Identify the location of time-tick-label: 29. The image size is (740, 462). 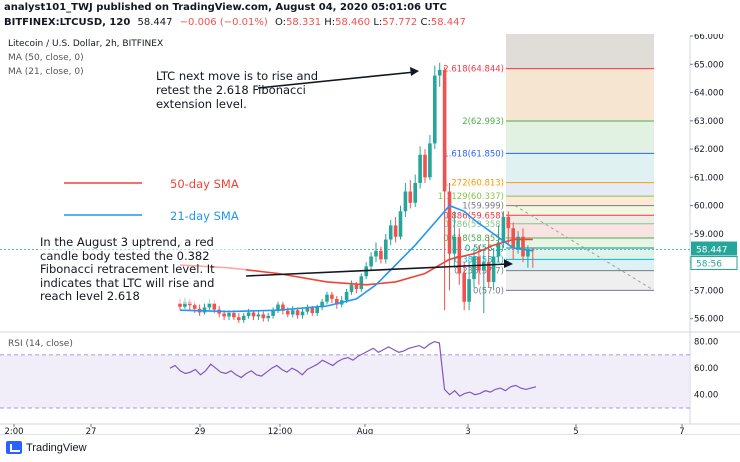
(200, 432).